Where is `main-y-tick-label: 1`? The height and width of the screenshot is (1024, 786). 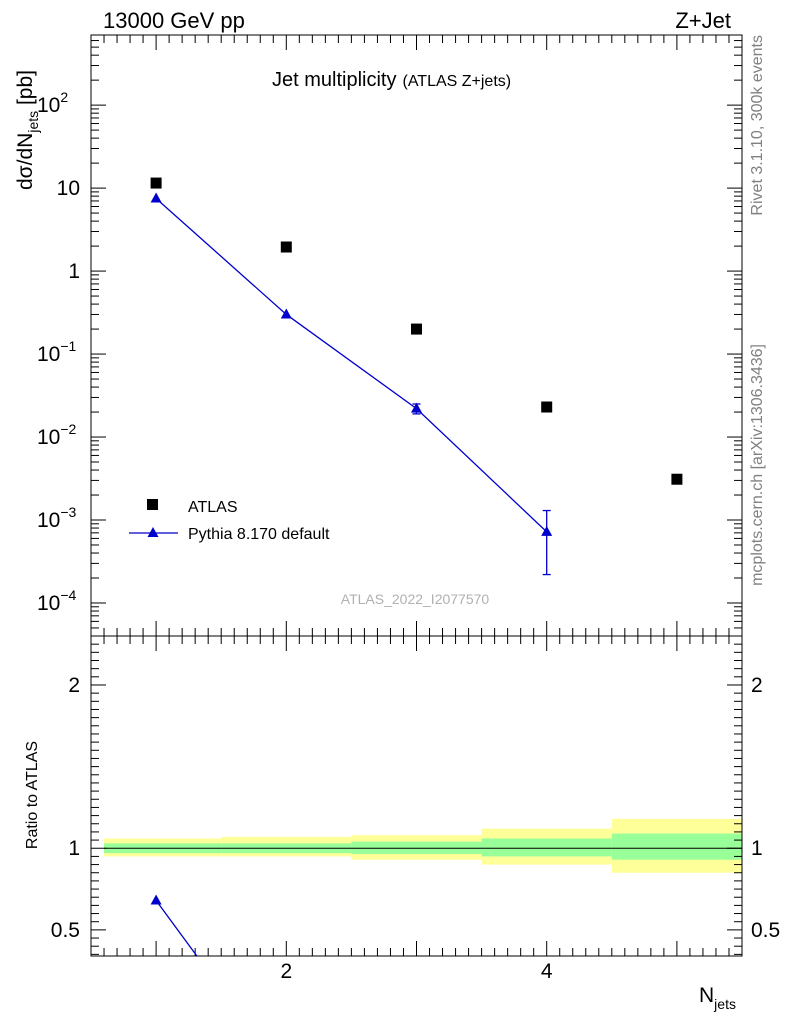 main-y-tick-label: 1 is located at coordinates (74, 271).